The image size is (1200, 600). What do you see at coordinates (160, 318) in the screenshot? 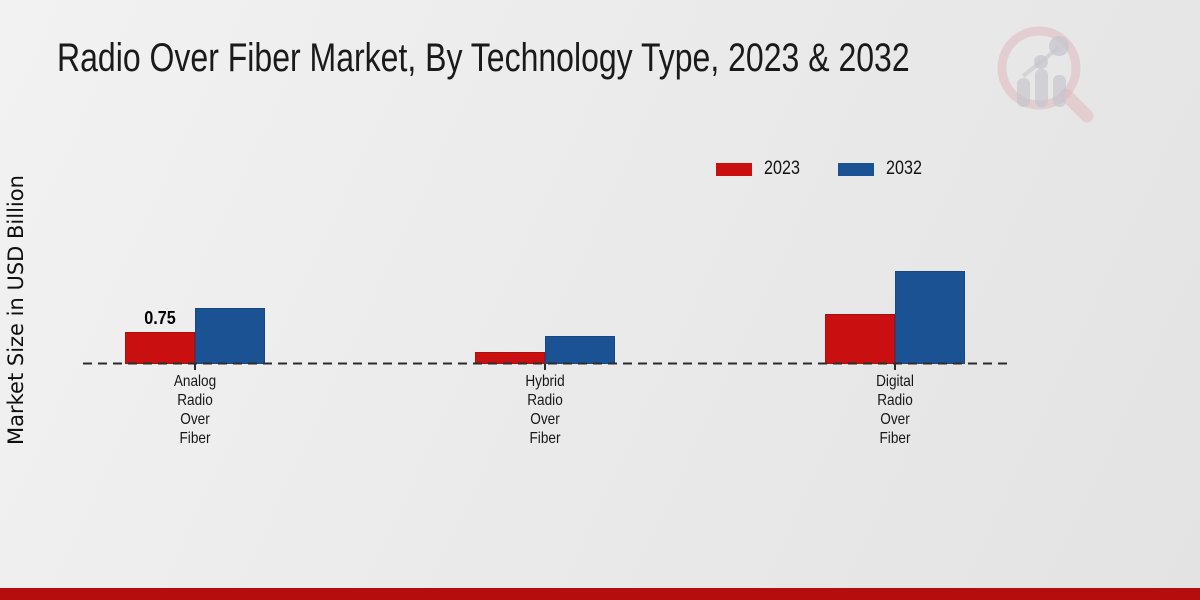
I see `bar-data-label: 0.75` at bounding box center [160, 318].